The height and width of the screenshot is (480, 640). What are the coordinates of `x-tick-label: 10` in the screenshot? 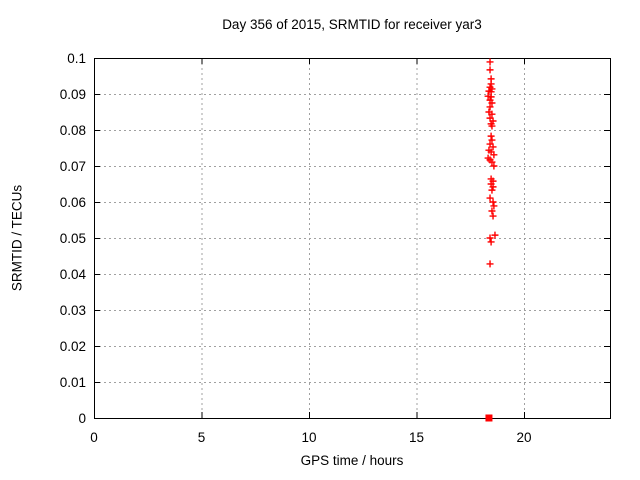 It's located at (308, 437).